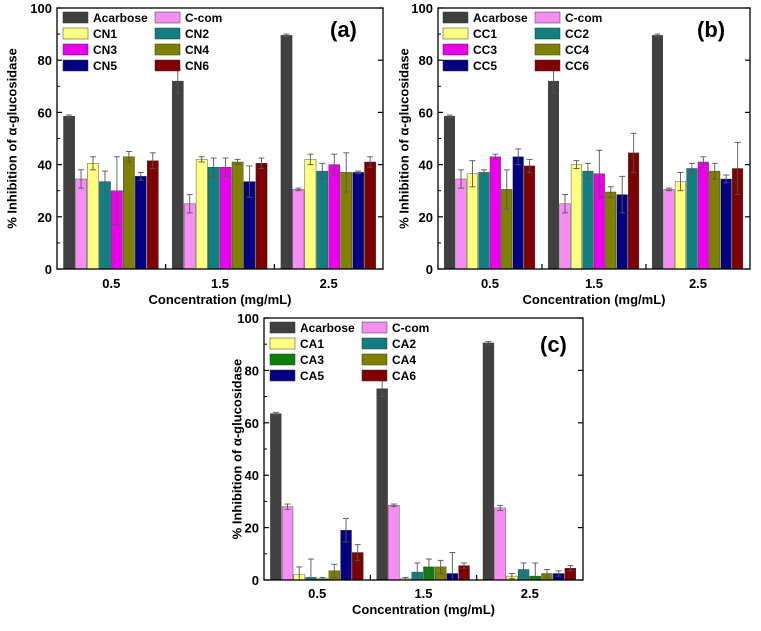  Describe the element at coordinates (404, 376) in the screenshot. I see `legend-label: CA6` at that location.